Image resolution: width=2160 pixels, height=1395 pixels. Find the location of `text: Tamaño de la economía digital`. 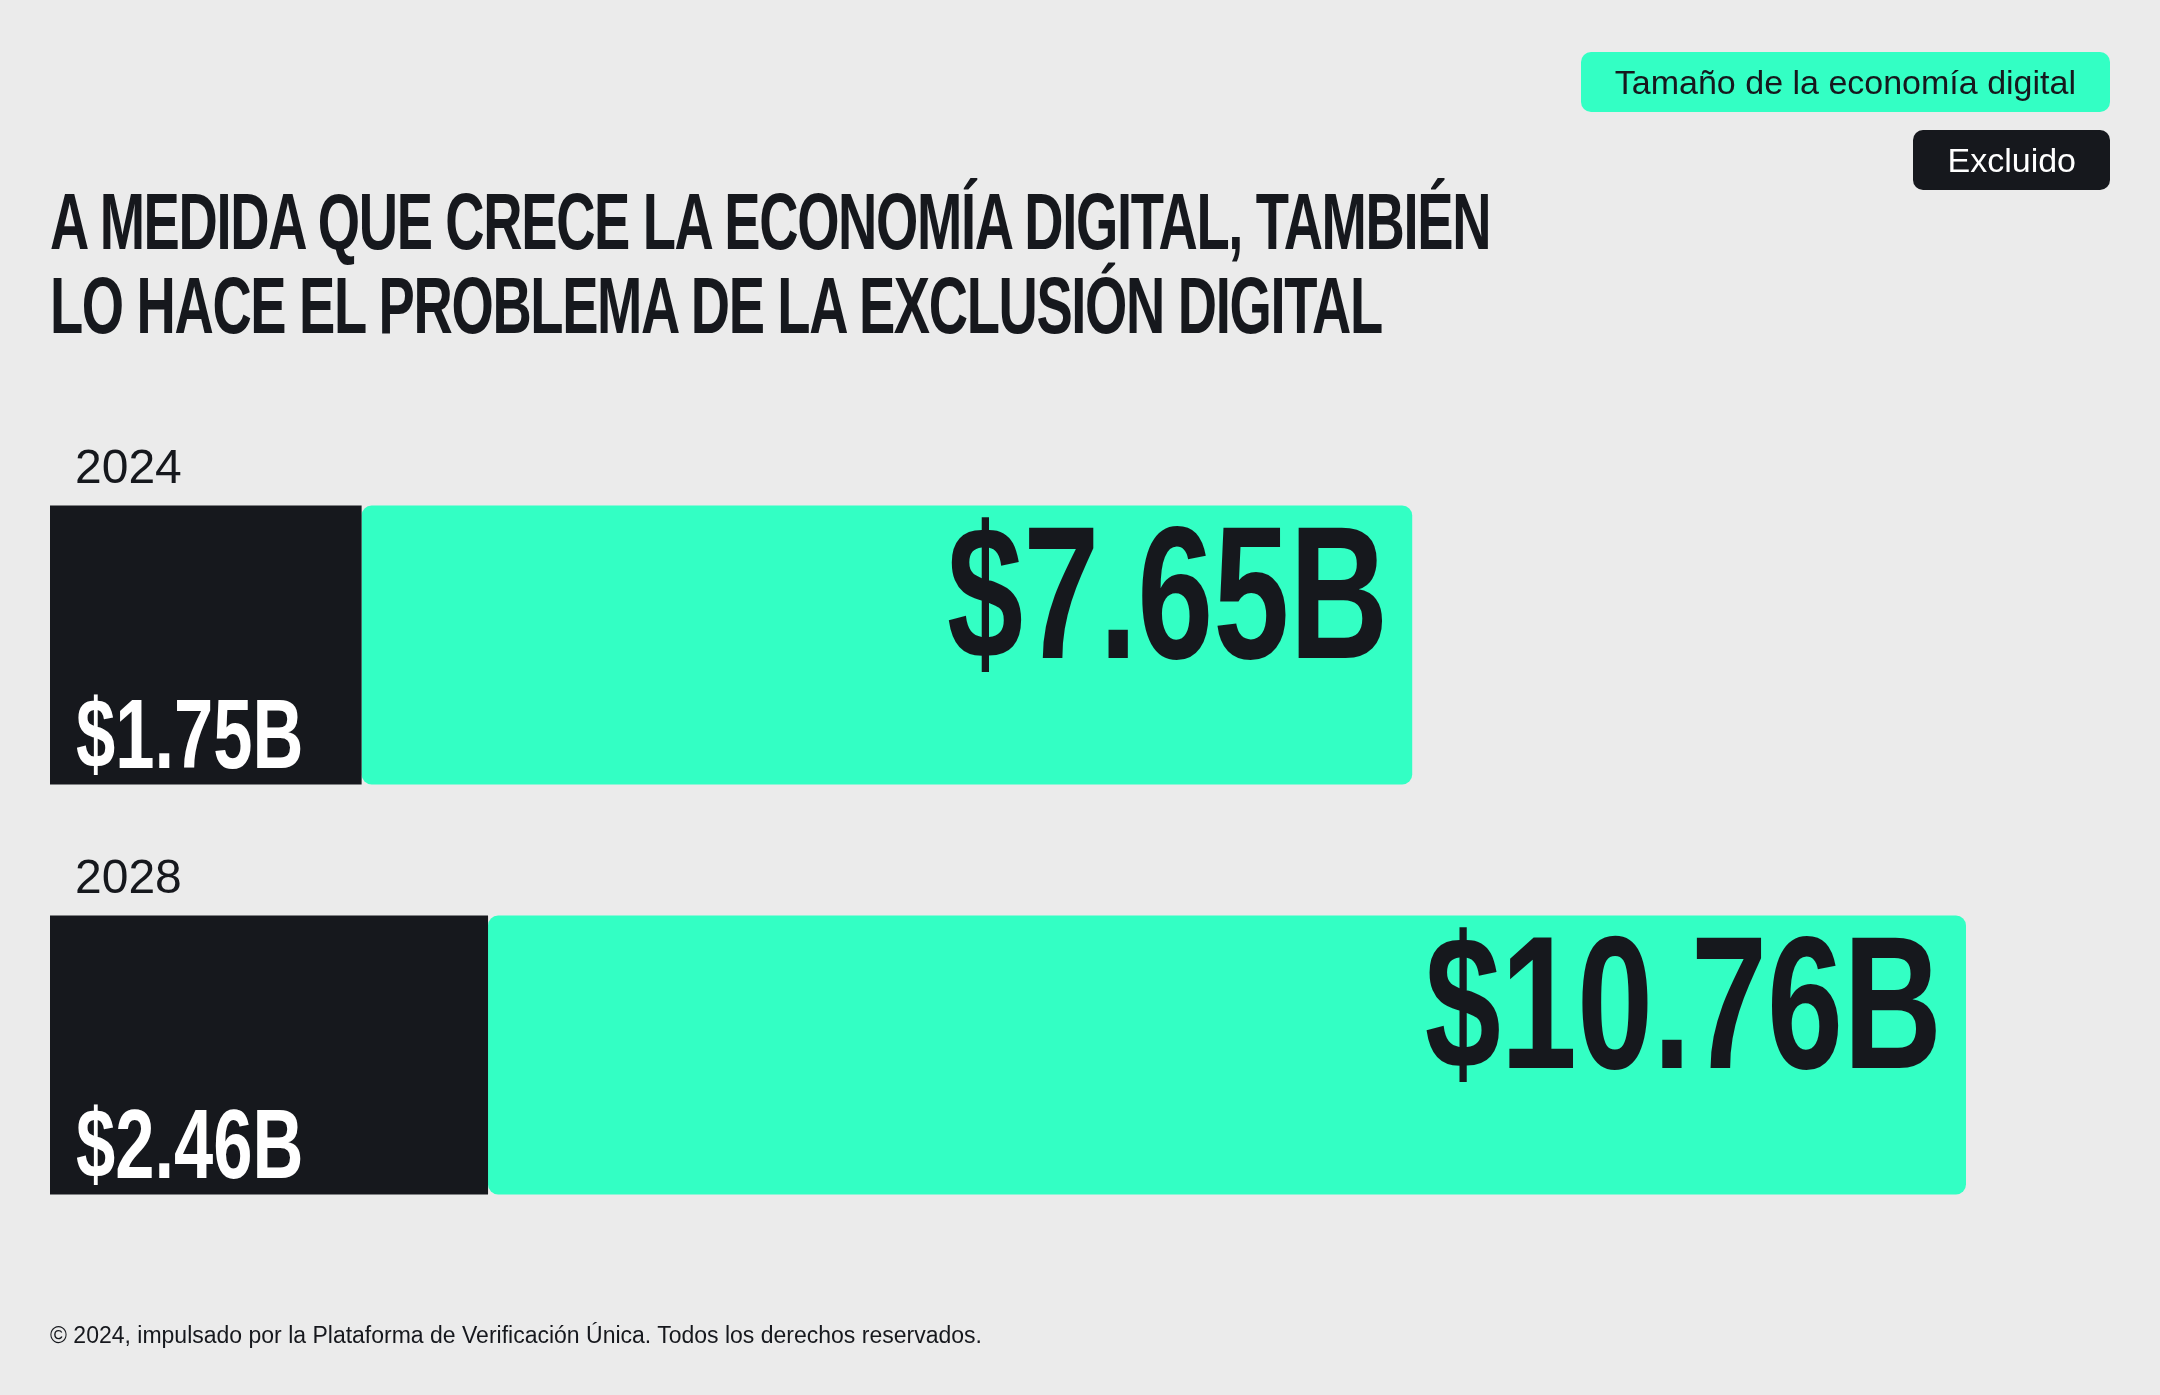

text: Tamaño de la economía digital is located at coordinates (1845, 82).